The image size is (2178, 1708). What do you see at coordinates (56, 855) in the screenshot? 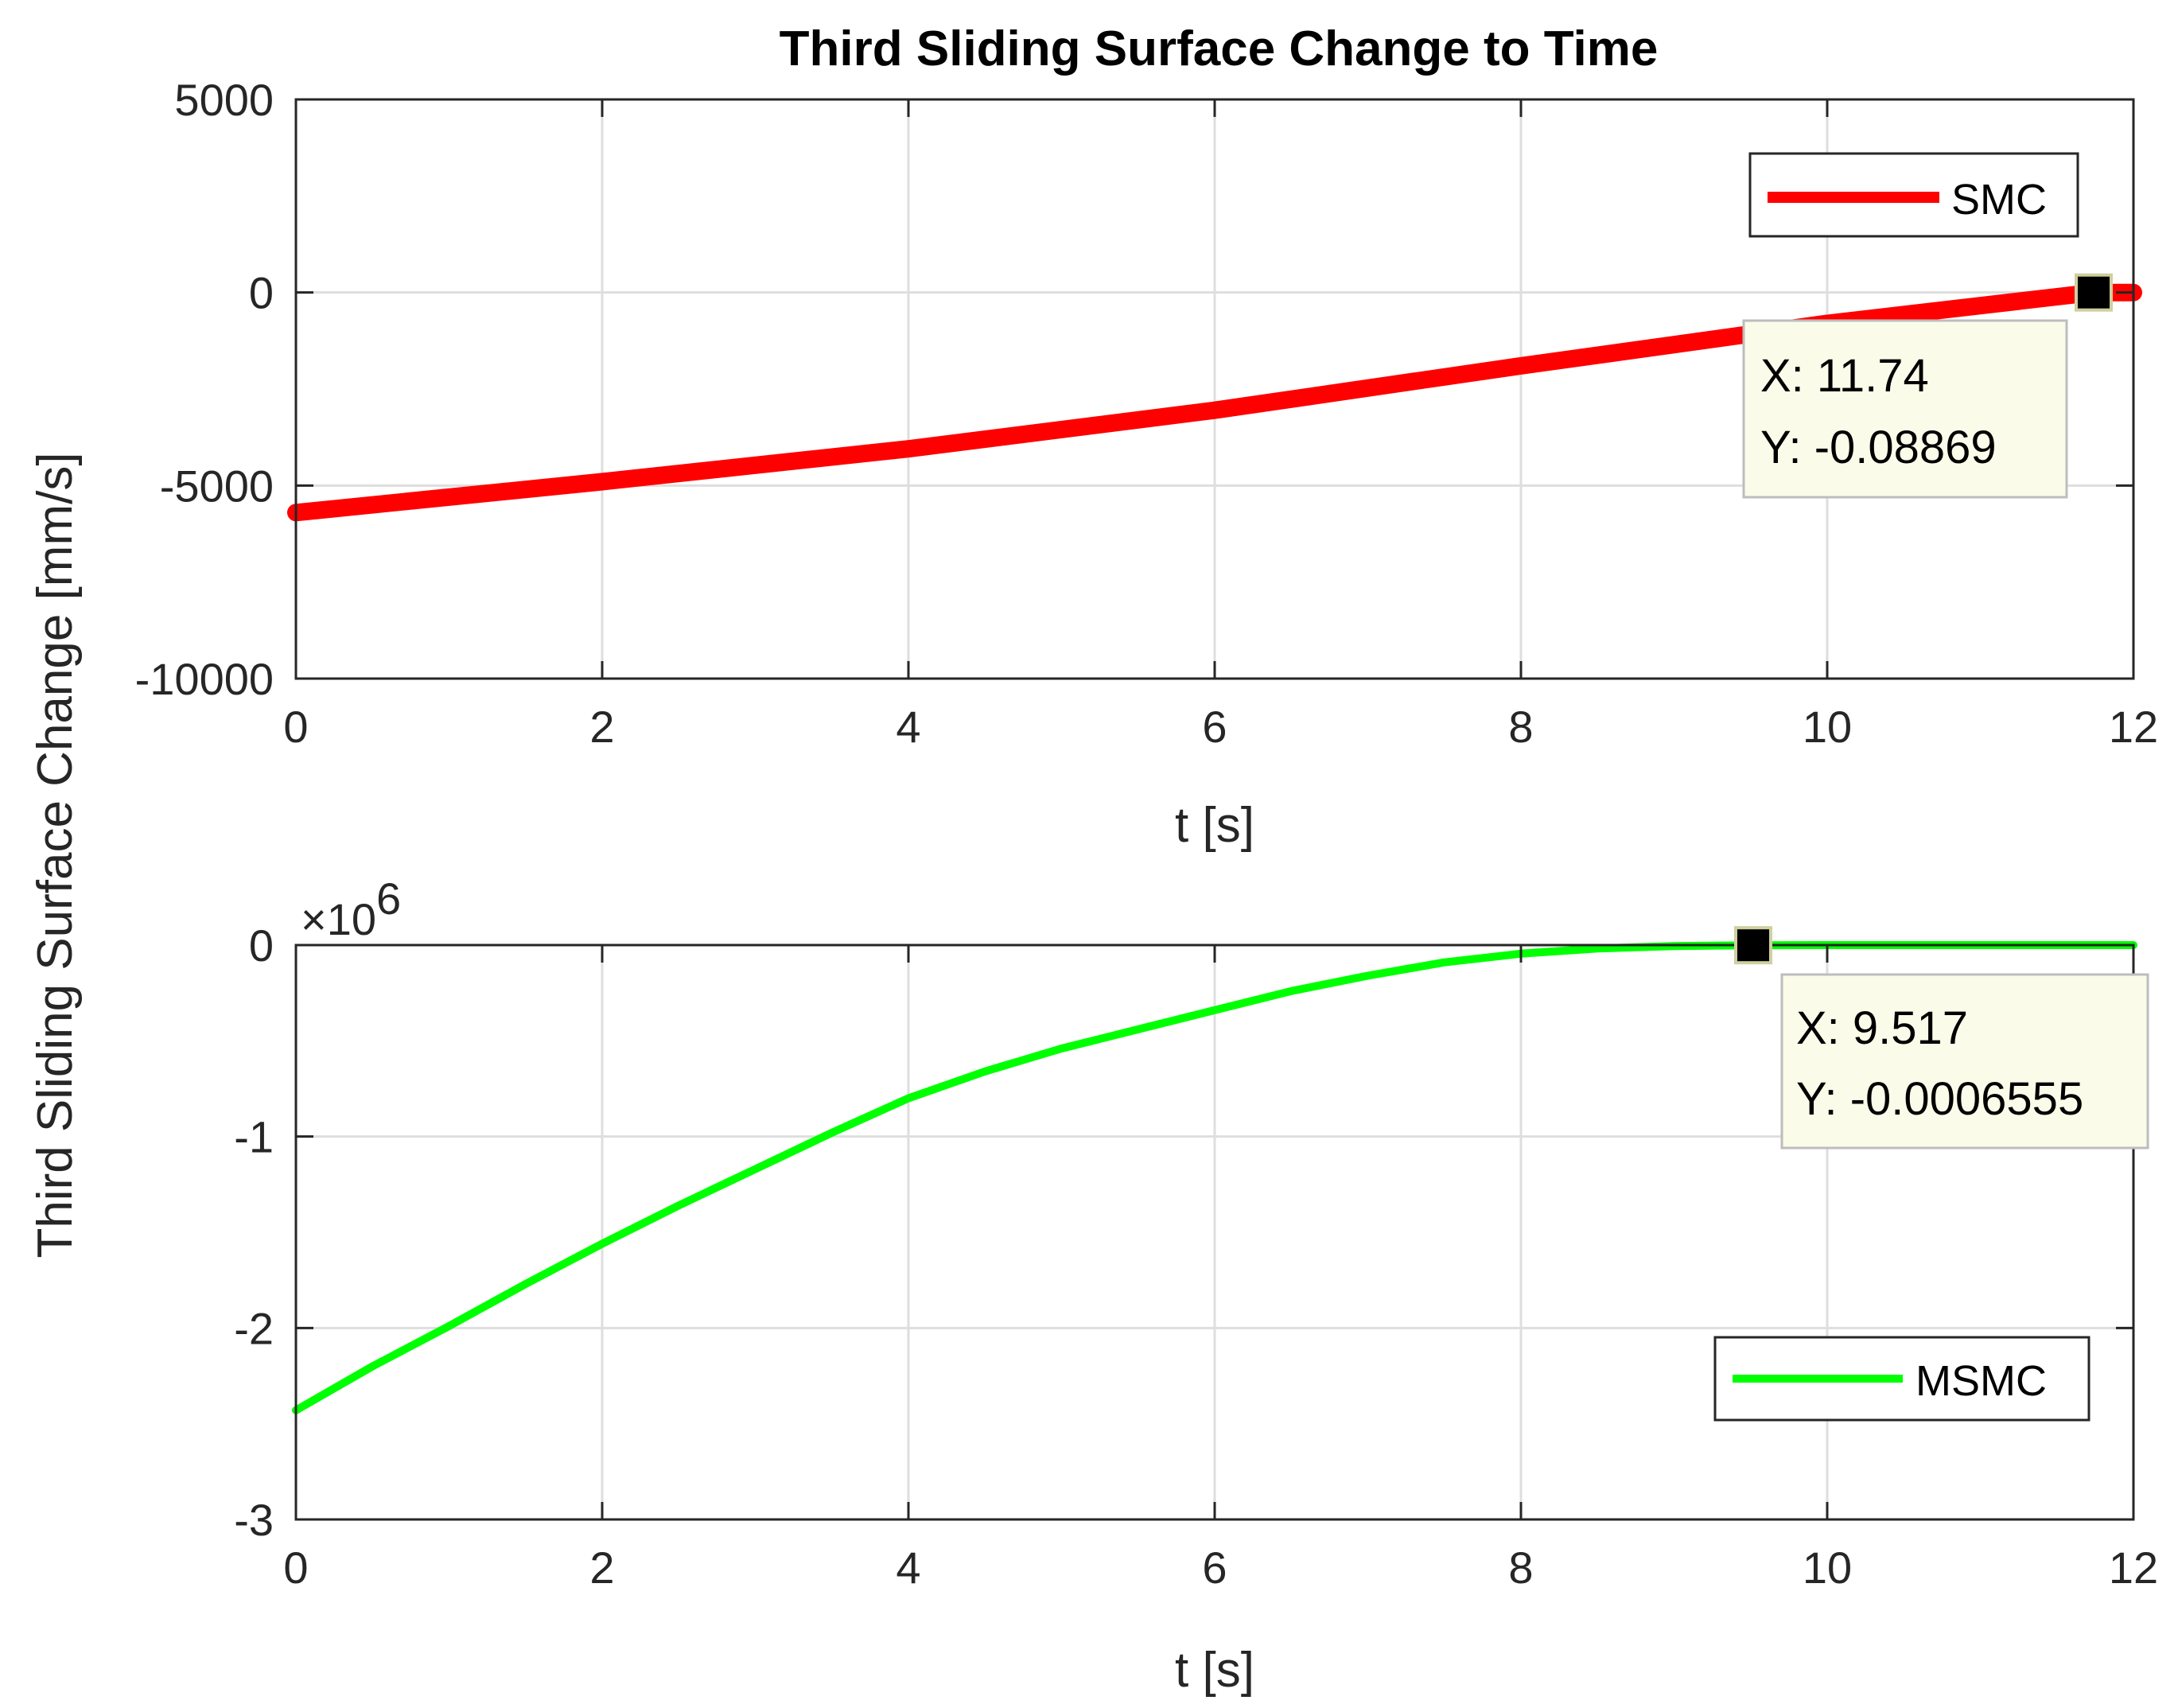
I see `shared-y-axis-label: Third Sliding Surface Change [mm/s]` at bounding box center [56, 855].